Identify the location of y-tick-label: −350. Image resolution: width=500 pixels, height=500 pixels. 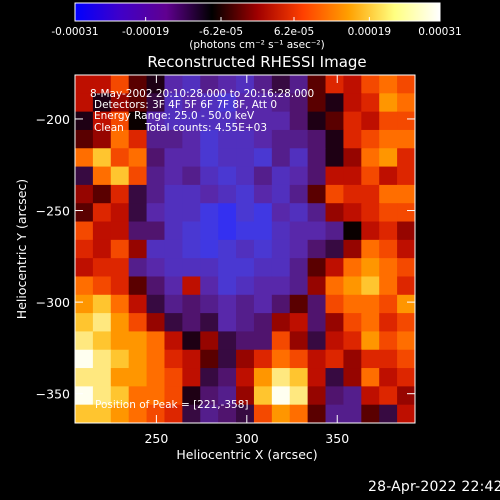
(53, 394).